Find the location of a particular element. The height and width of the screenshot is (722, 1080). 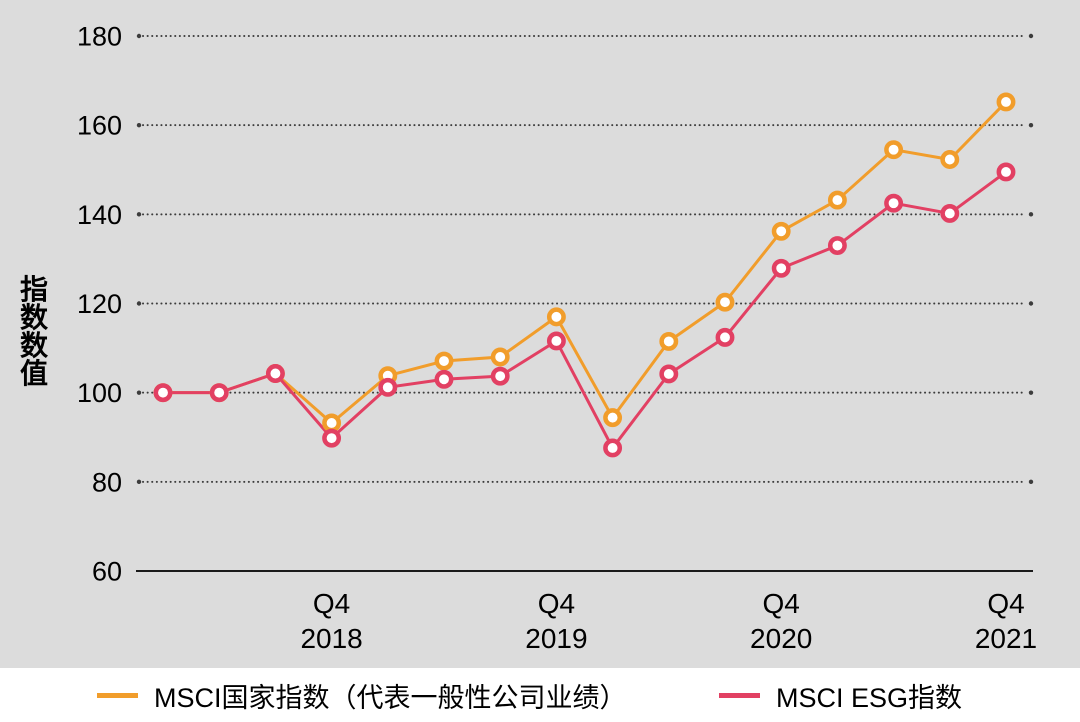

x-tick-label-year: 2021 is located at coordinates (1006, 638).